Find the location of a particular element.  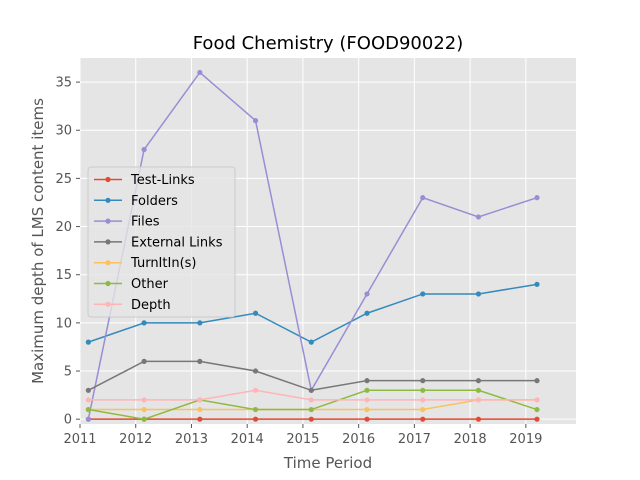

x-tick-label: 2017 is located at coordinates (414, 439).